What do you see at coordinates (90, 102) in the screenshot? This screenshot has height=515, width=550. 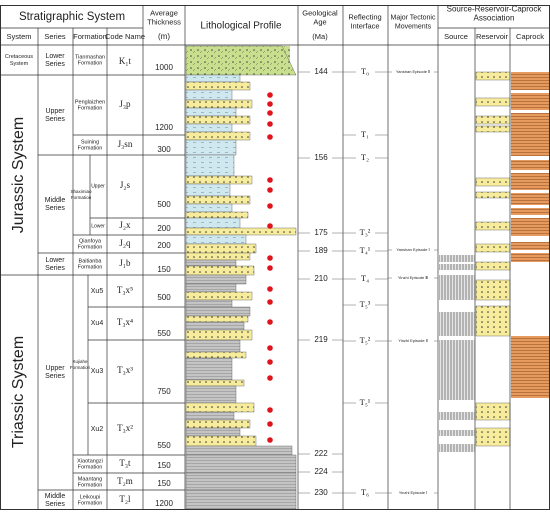 I see `formation-label: Penglaizhen` at bounding box center [90, 102].